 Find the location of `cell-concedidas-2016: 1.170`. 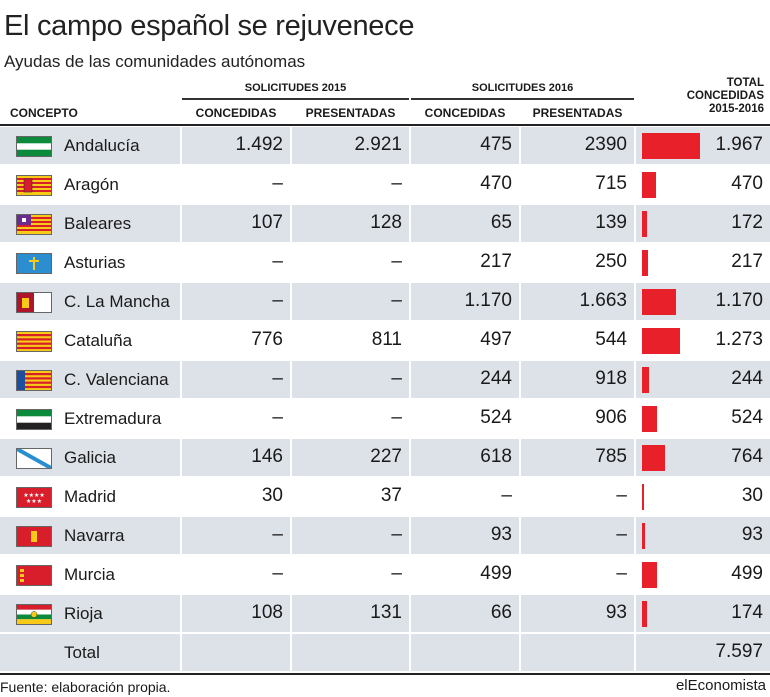

cell-concedidas-2016: 1.170 is located at coordinates (465, 301).